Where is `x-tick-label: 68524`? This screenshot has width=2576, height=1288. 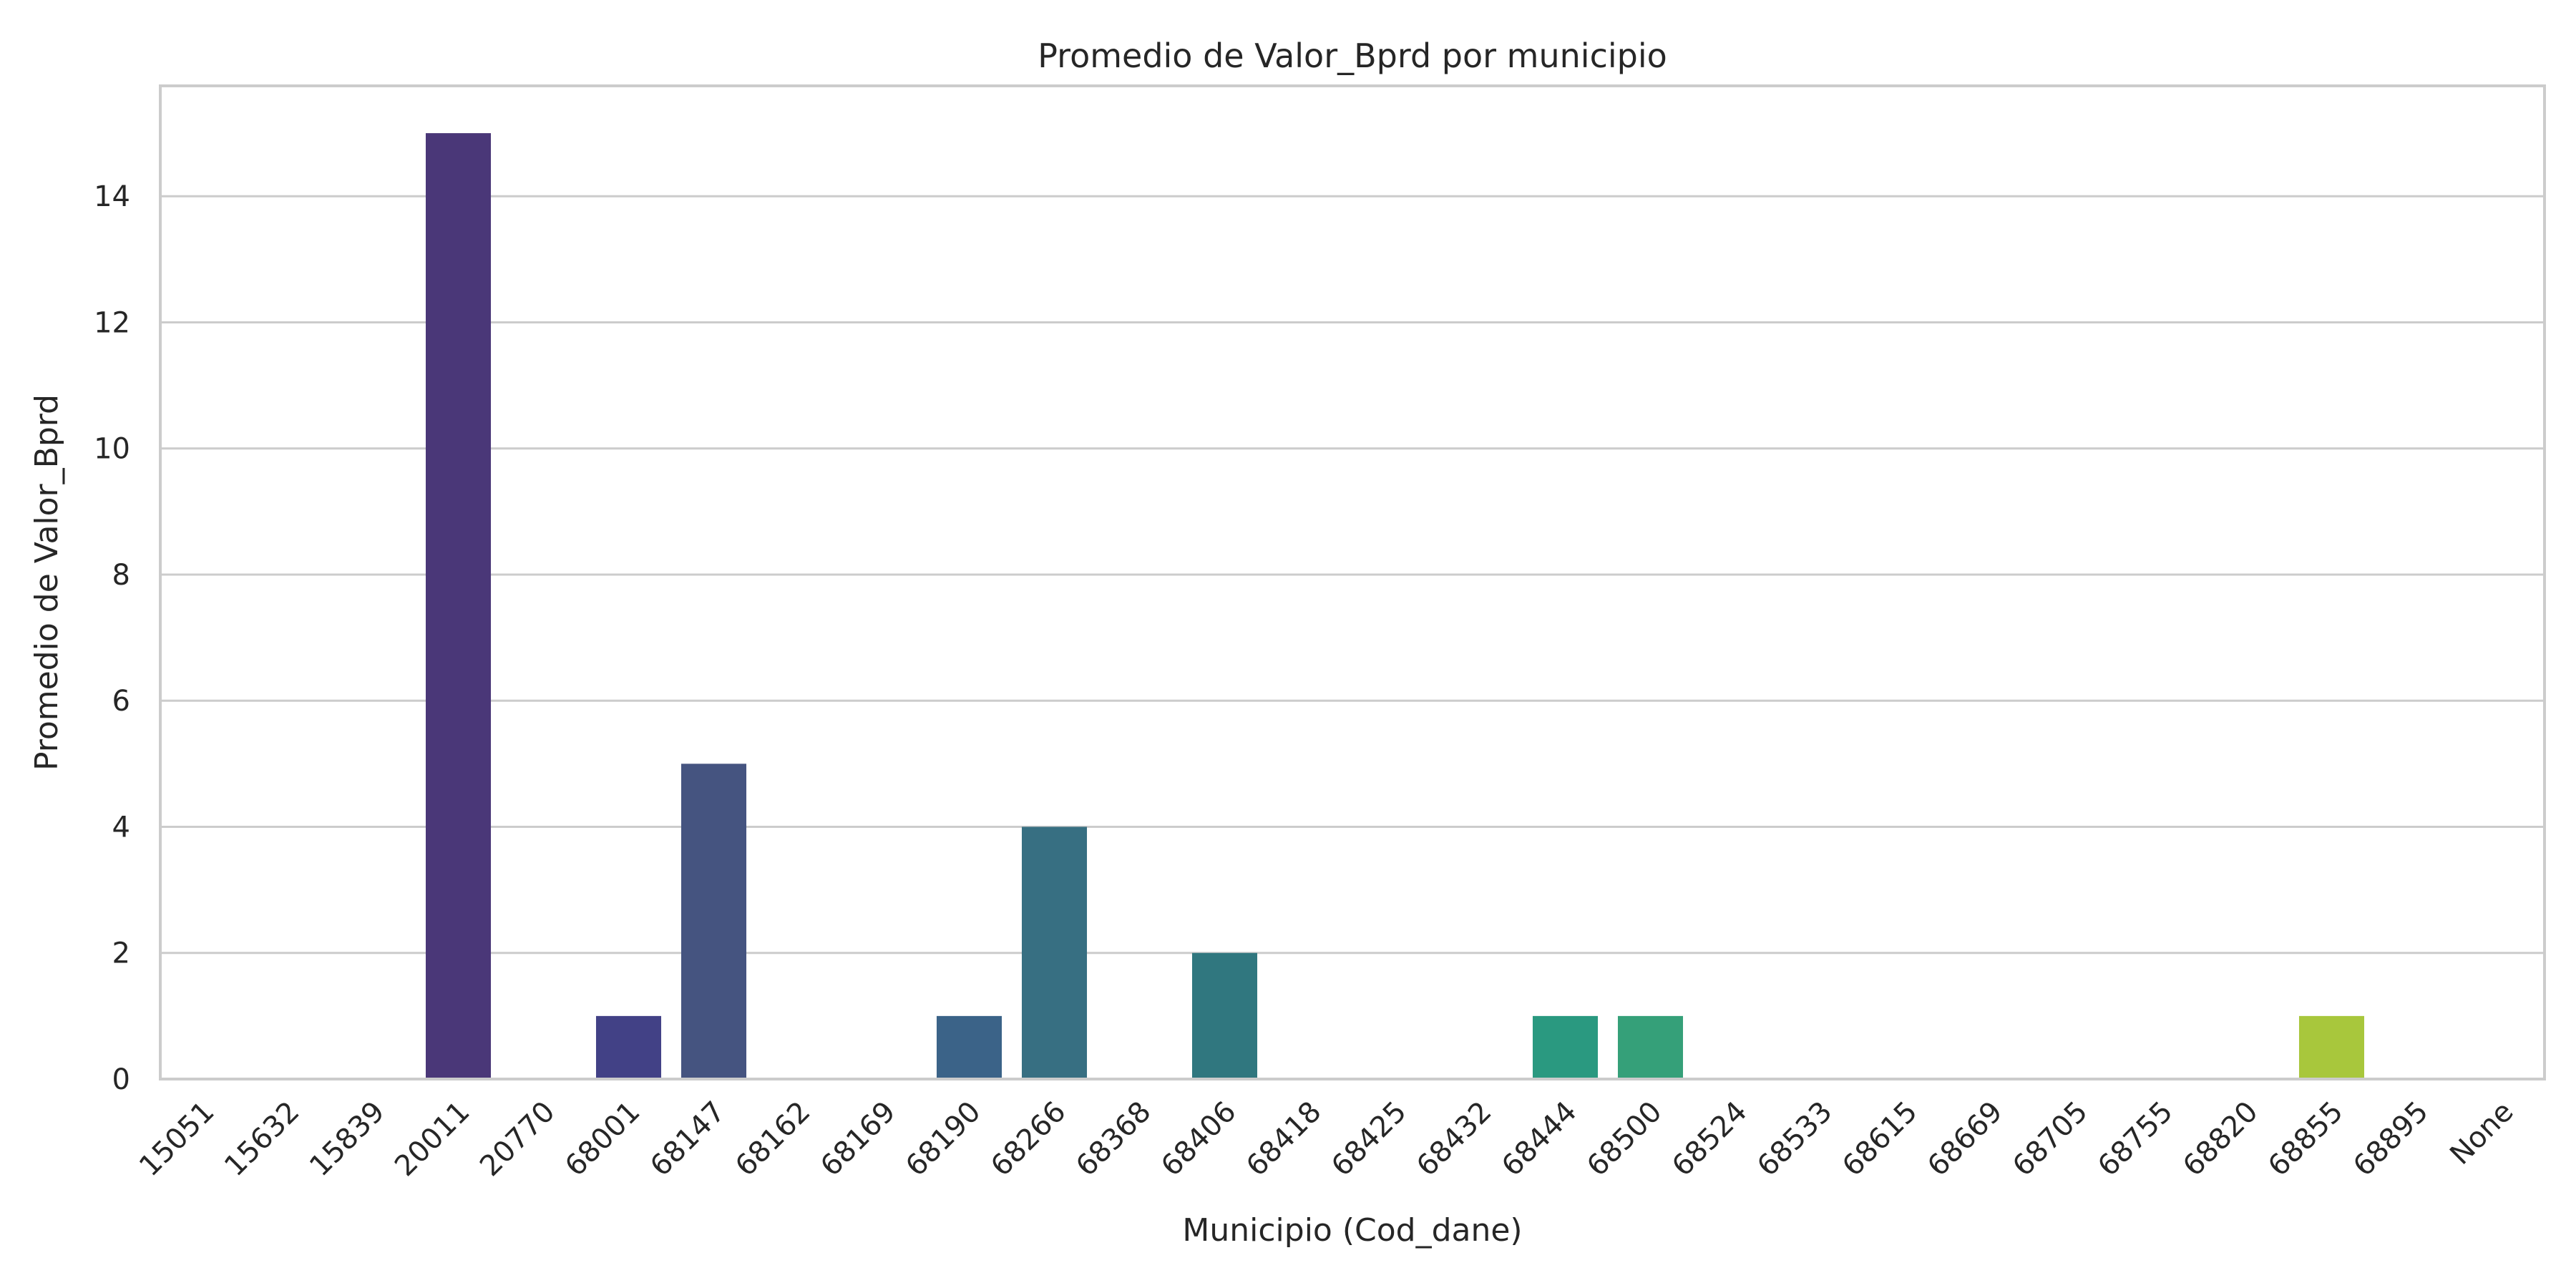 x-tick-label: 68524 is located at coordinates (1710, 1140).